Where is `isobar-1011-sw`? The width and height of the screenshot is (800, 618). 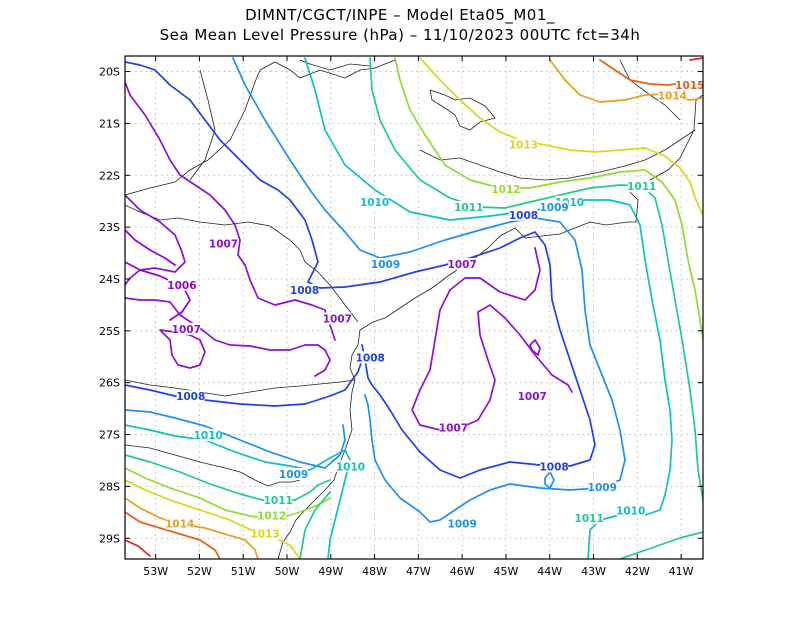
isobar-1011-sw is located at coordinates (228, 478).